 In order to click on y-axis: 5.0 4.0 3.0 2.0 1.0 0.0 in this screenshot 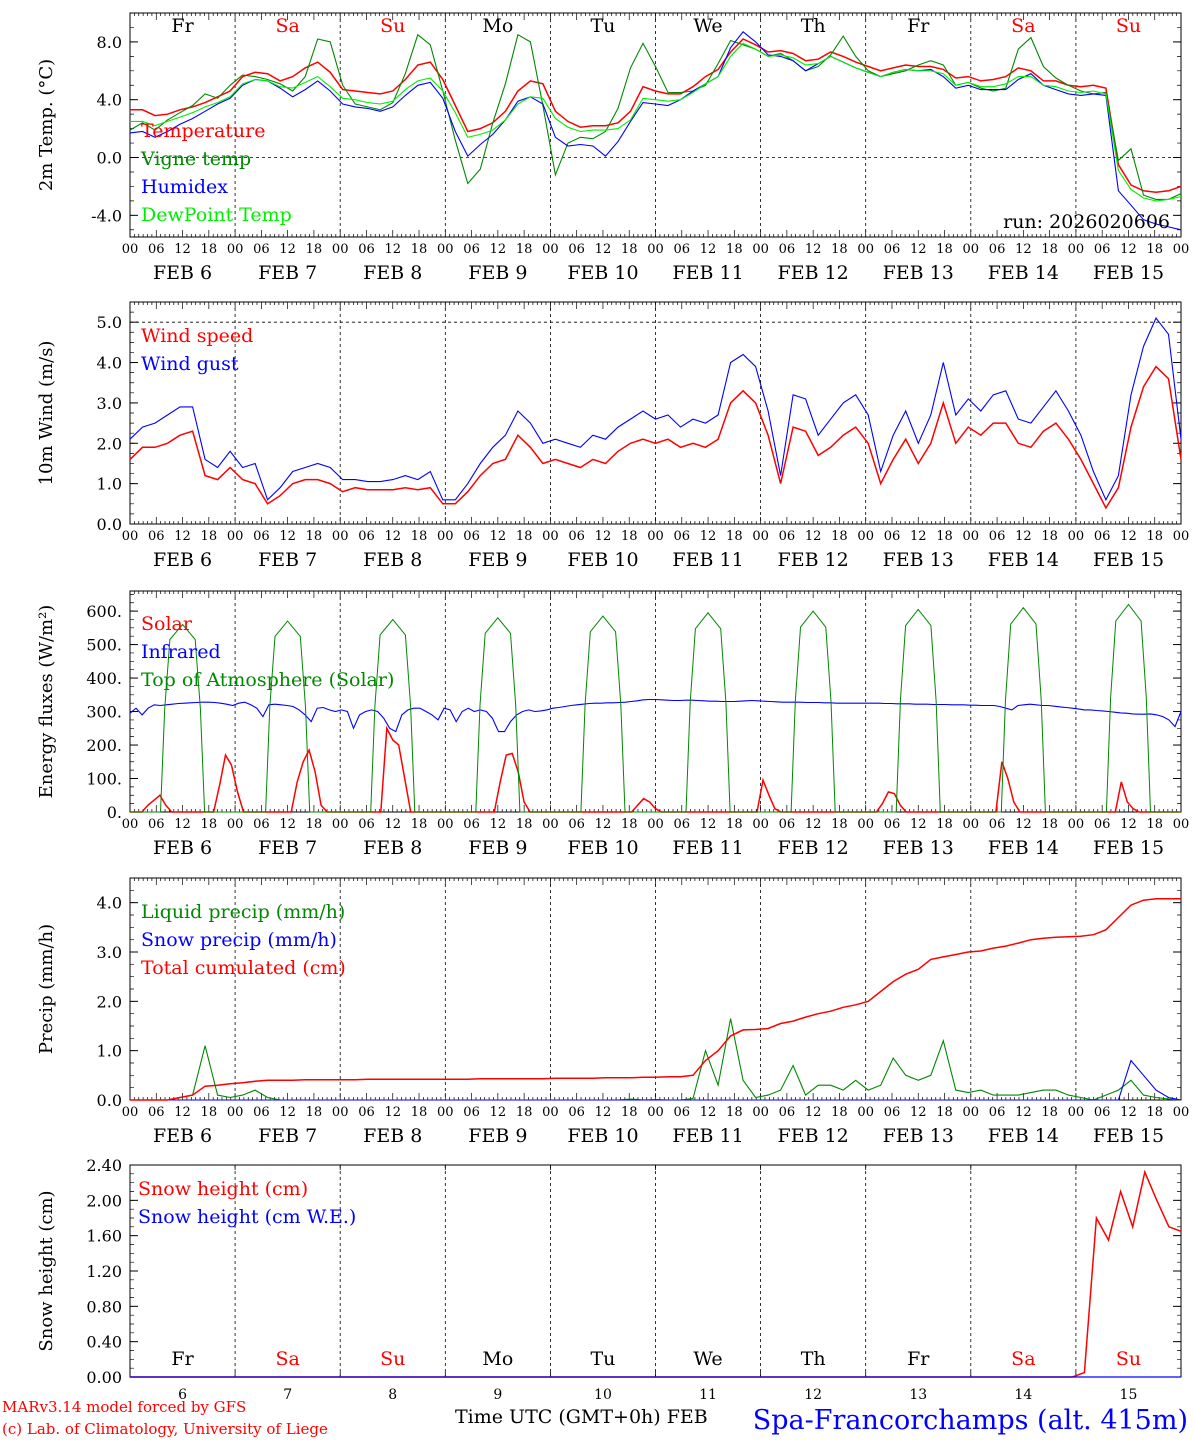, I will do `click(639, 417)`.